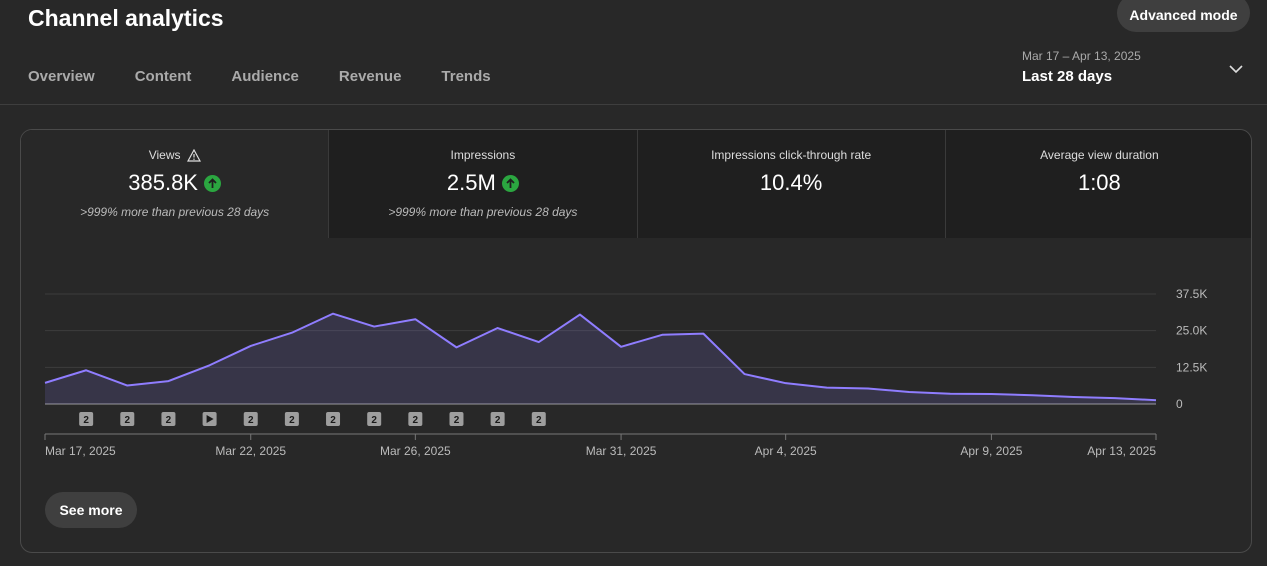 This screenshot has width=1267, height=566. What do you see at coordinates (1183, 16) in the screenshot?
I see `advanced-mode-button: Advanced mode` at bounding box center [1183, 16].